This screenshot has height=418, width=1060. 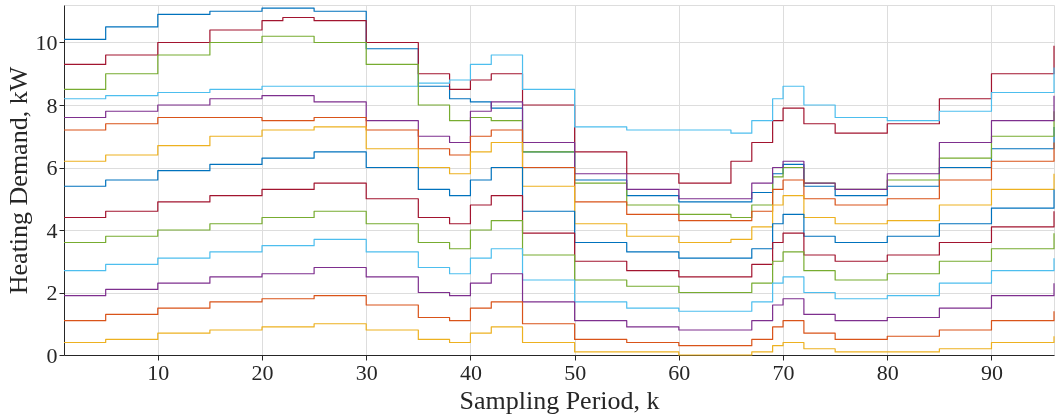 What do you see at coordinates (783, 372) in the screenshot?
I see `x-tick-label: 70` at bounding box center [783, 372].